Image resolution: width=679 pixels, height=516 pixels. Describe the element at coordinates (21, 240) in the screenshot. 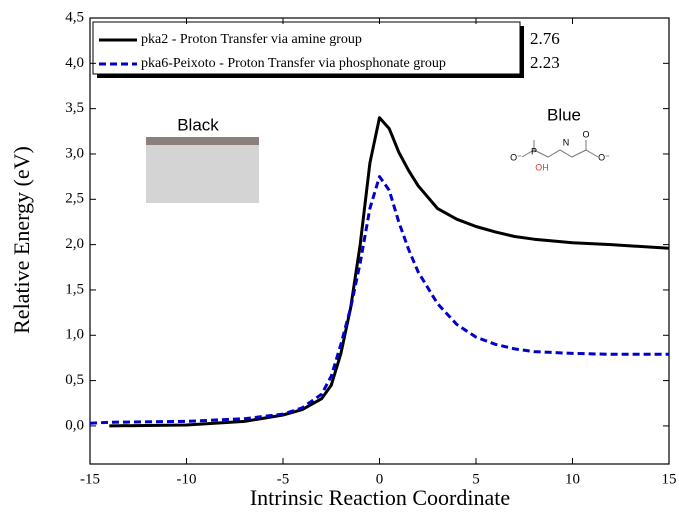

I see `y-axis-label: Relative Energy (eV)` at that location.